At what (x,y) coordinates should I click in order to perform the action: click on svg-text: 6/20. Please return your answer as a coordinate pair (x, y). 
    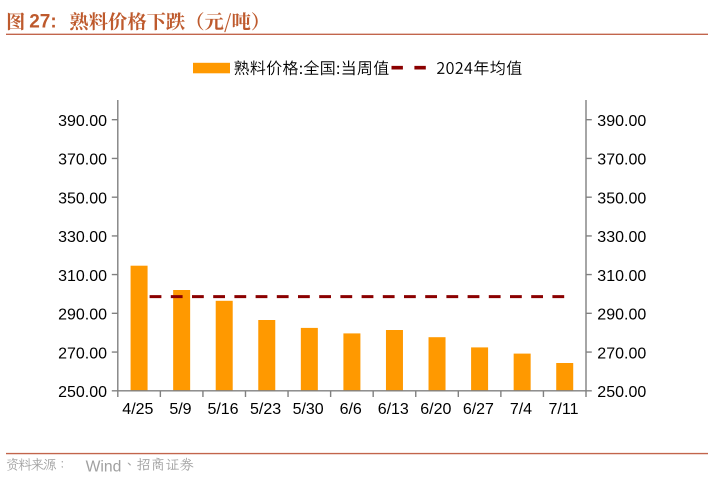
    Looking at the image, I should click on (435, 409).